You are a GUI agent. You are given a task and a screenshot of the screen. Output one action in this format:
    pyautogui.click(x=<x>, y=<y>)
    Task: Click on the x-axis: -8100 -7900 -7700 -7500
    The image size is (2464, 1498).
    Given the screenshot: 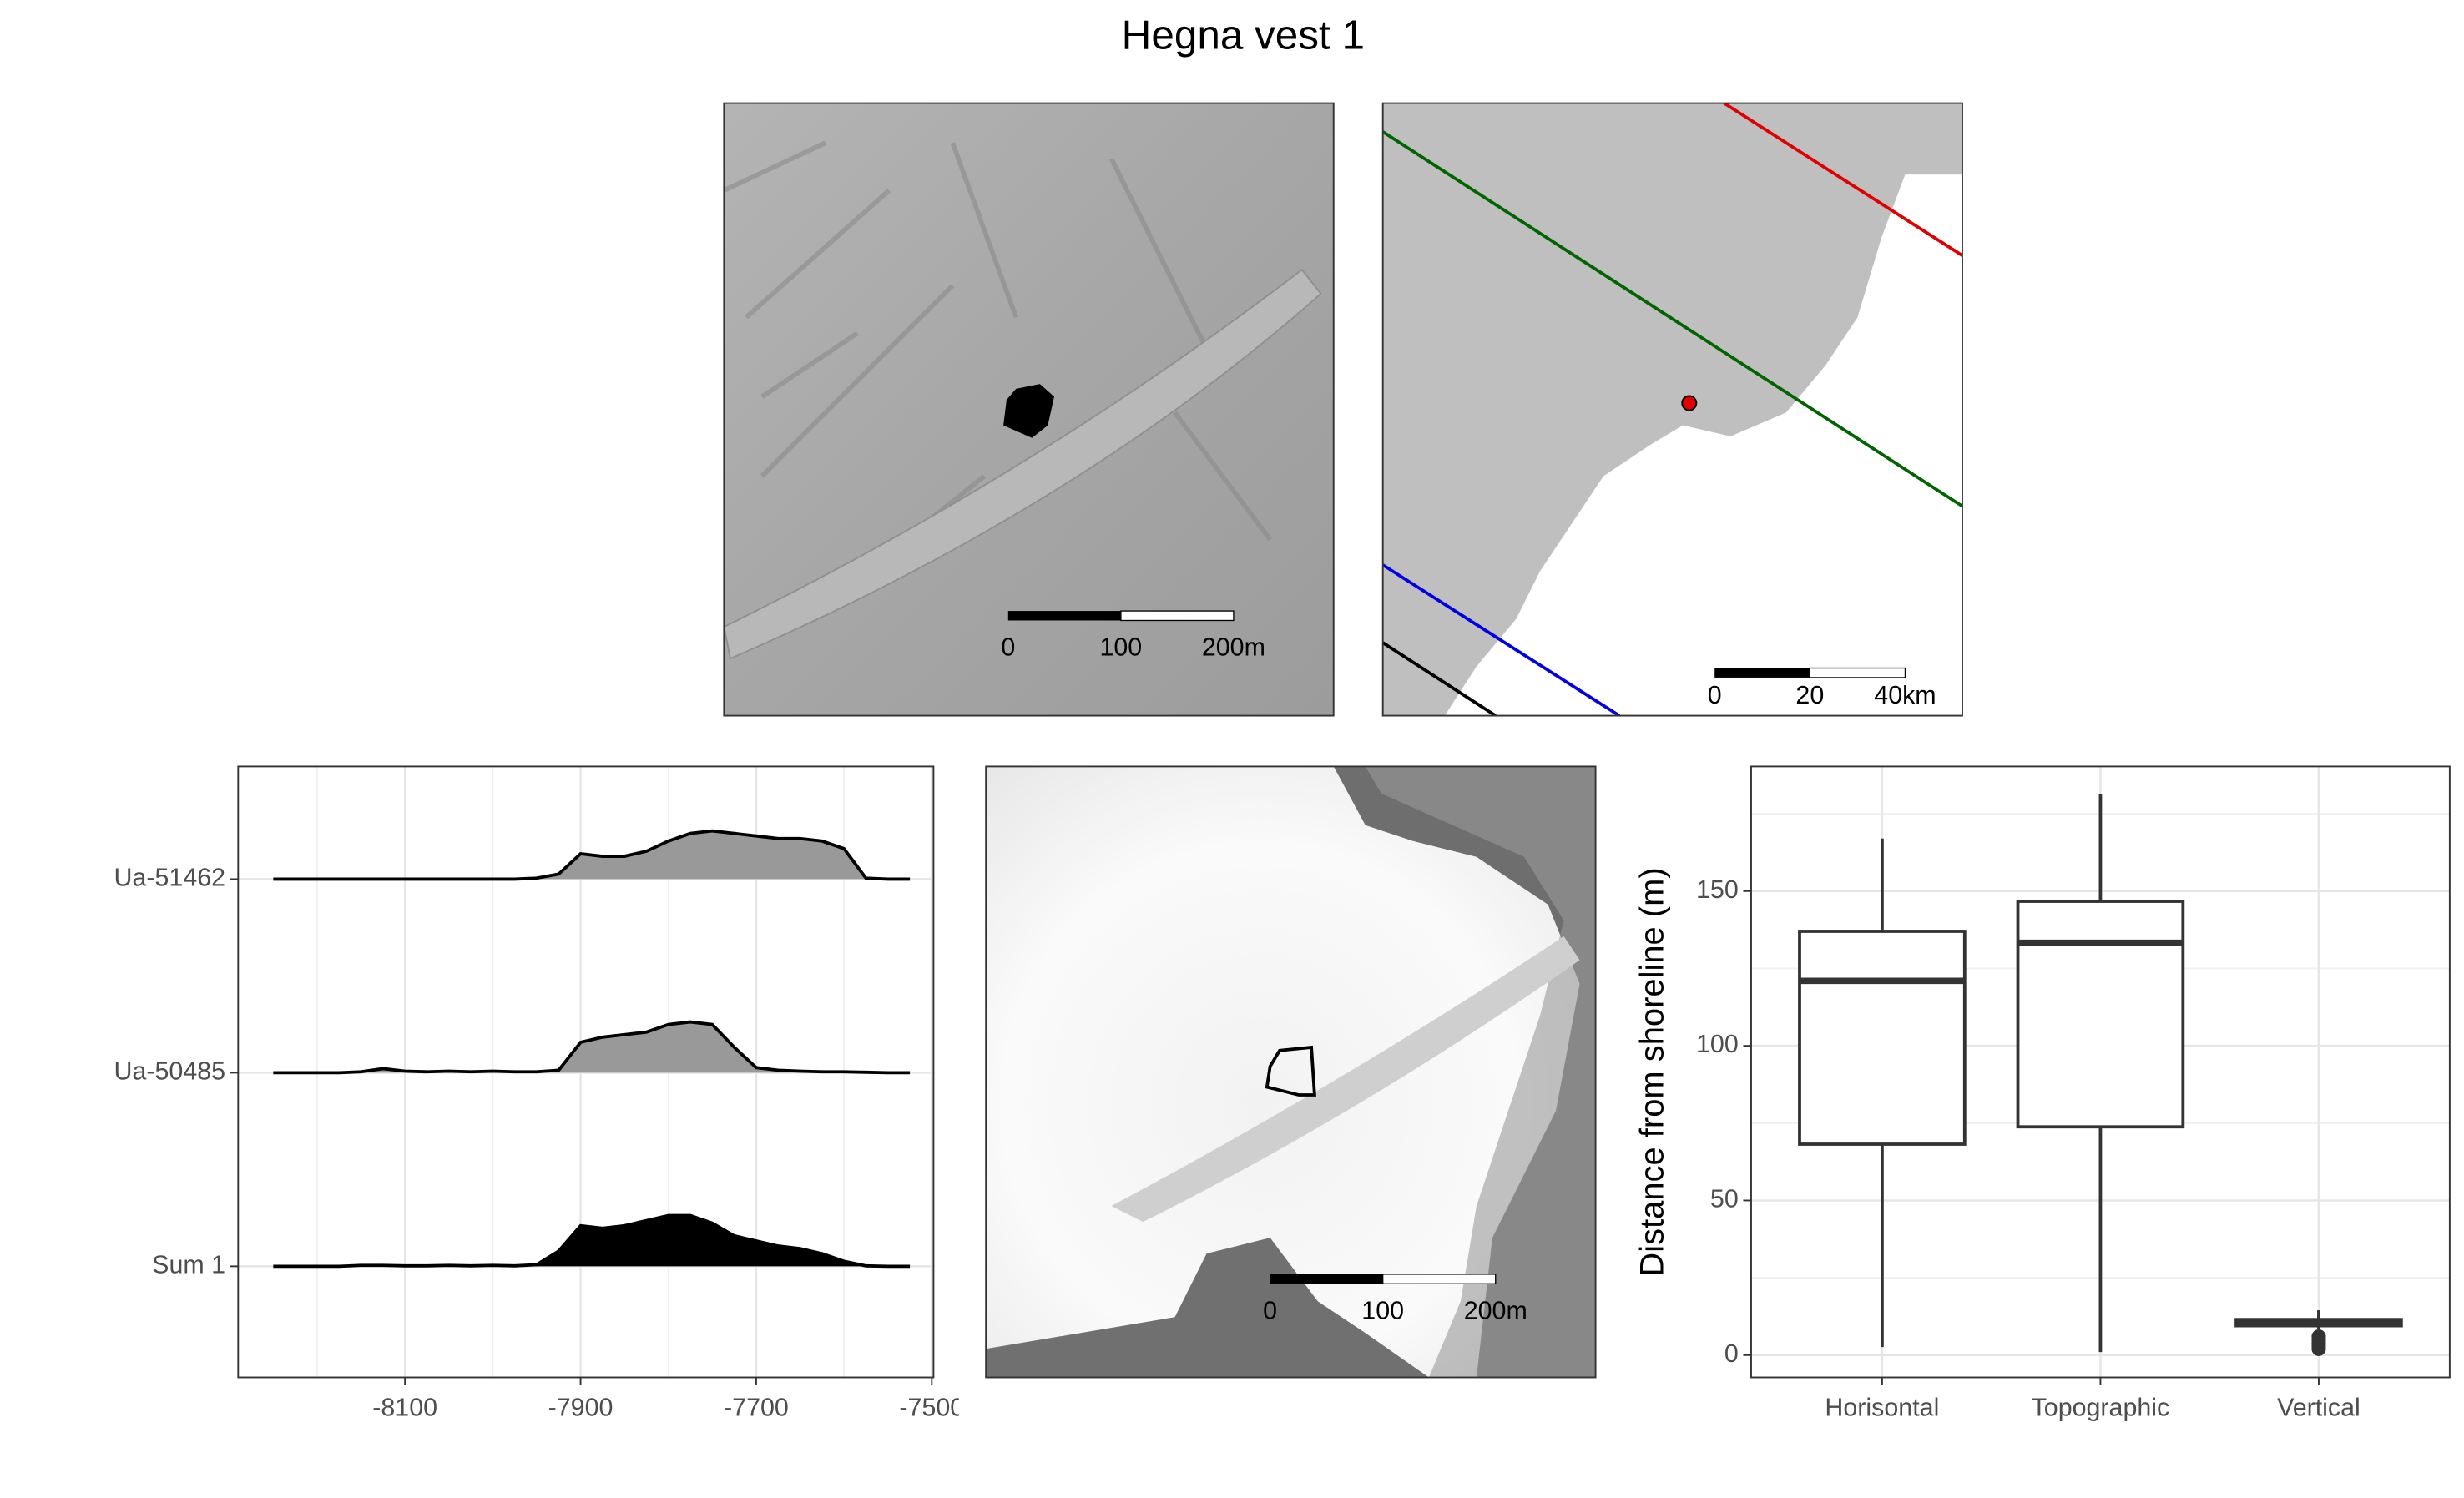 What is the action you would take?
    pyautogui.click(x=668, y=1399)
    